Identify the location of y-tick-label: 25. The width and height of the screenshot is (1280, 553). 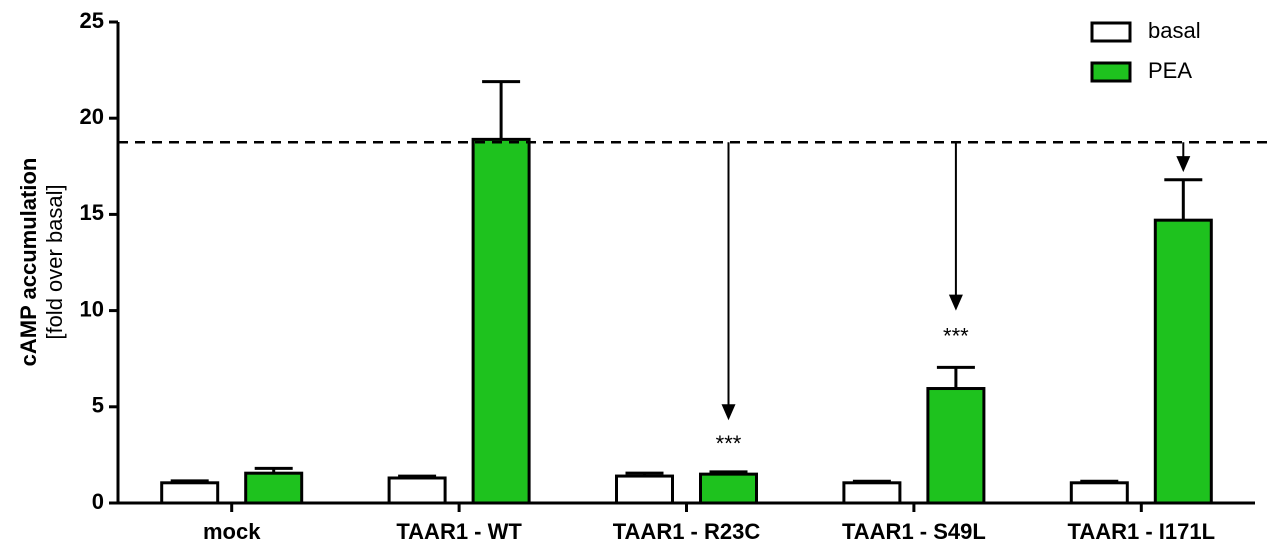
(92, 20).